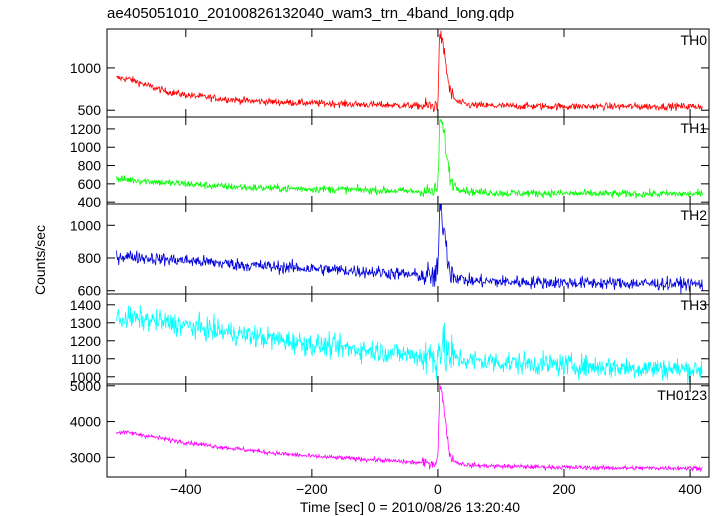 The width and height of the screenshot is (717, 516). Describe the element at coordinates (86, 359) in the screenshot. I see `y-tick-label: 1100` at that location.